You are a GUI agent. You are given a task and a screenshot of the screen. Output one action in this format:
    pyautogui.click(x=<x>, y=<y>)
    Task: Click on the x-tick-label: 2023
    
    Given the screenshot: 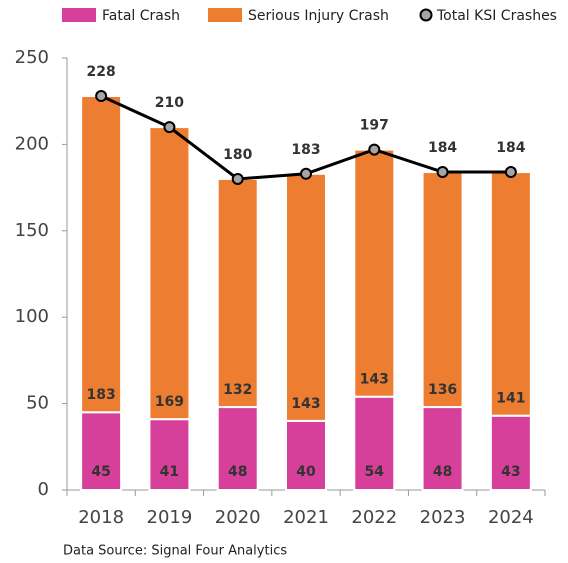 What is the action you would take?
    pyautogui.click(x=443, y=517)
    